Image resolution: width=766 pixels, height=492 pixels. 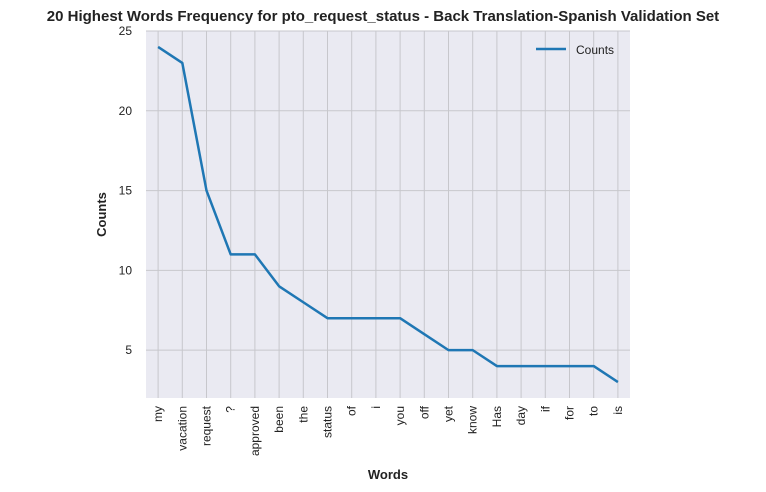 What do you see at coordinates (618, 410) in the screenshot?
I see `x-tick-label: is` at bounding box center [618, 410].